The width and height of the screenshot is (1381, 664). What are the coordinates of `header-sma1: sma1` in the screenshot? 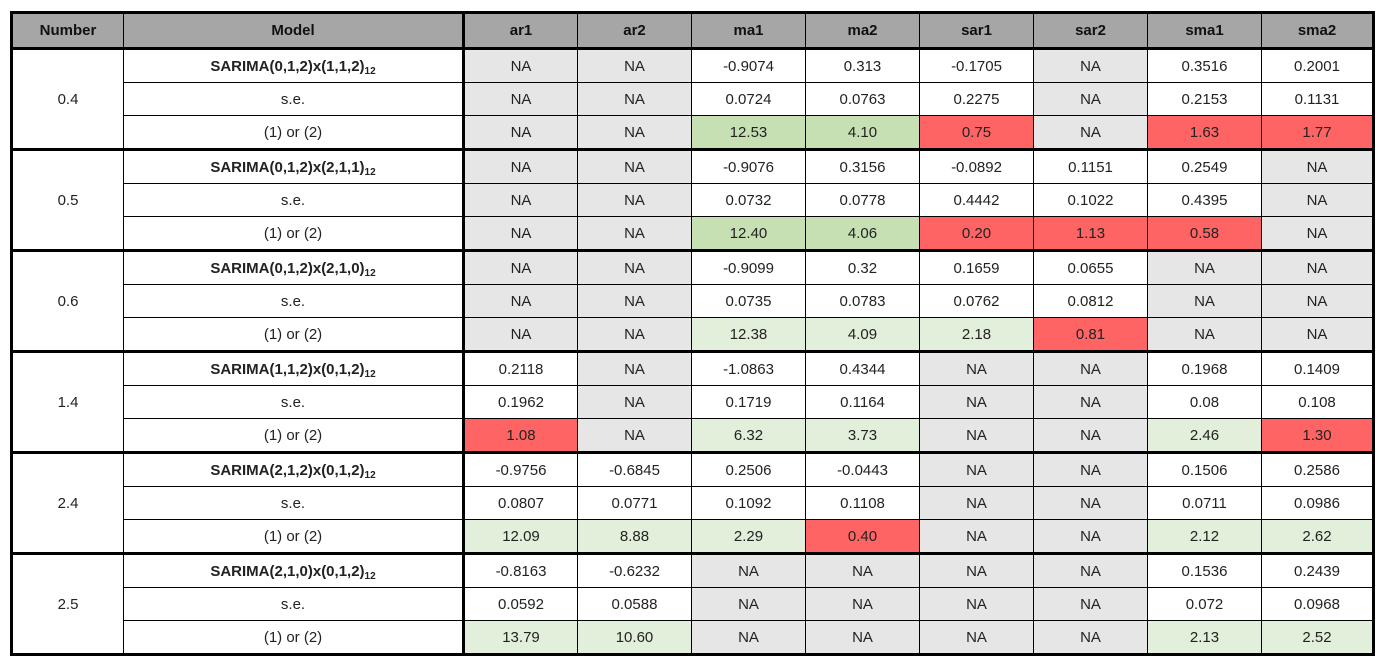 It's located at (1204, 31).